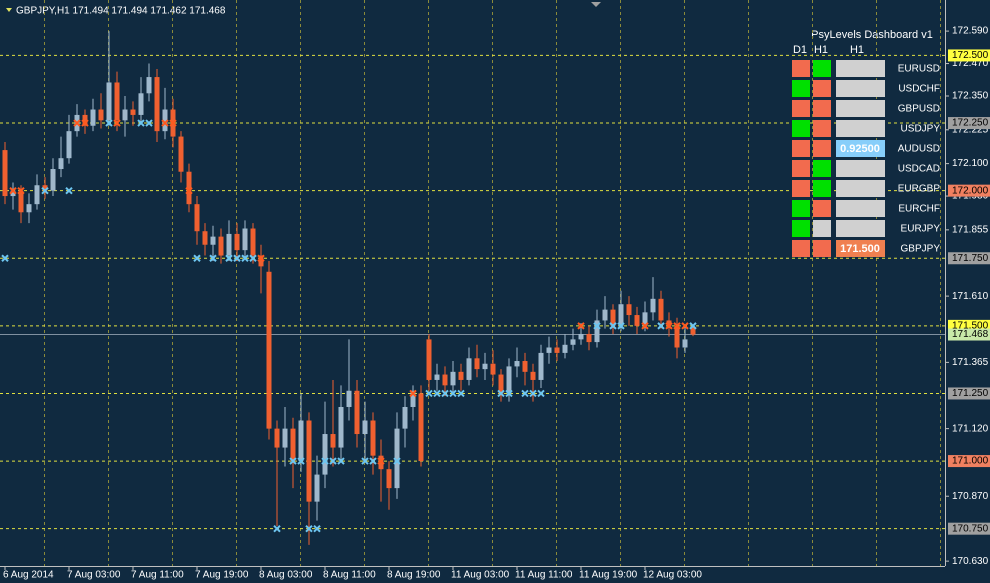 The height and width of the screenshot is (583, 990). Describe the element at coordinates (919, 69) in the screenshot. I see `pair-name: EURUSD` at that location.